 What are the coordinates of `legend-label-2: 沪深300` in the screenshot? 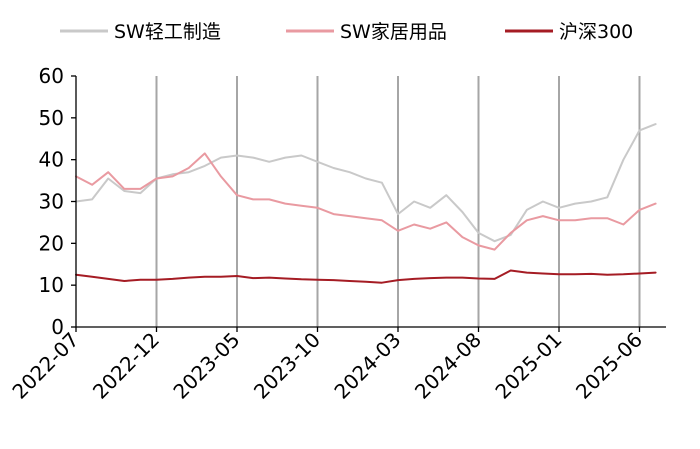 It's located at (596, 32).